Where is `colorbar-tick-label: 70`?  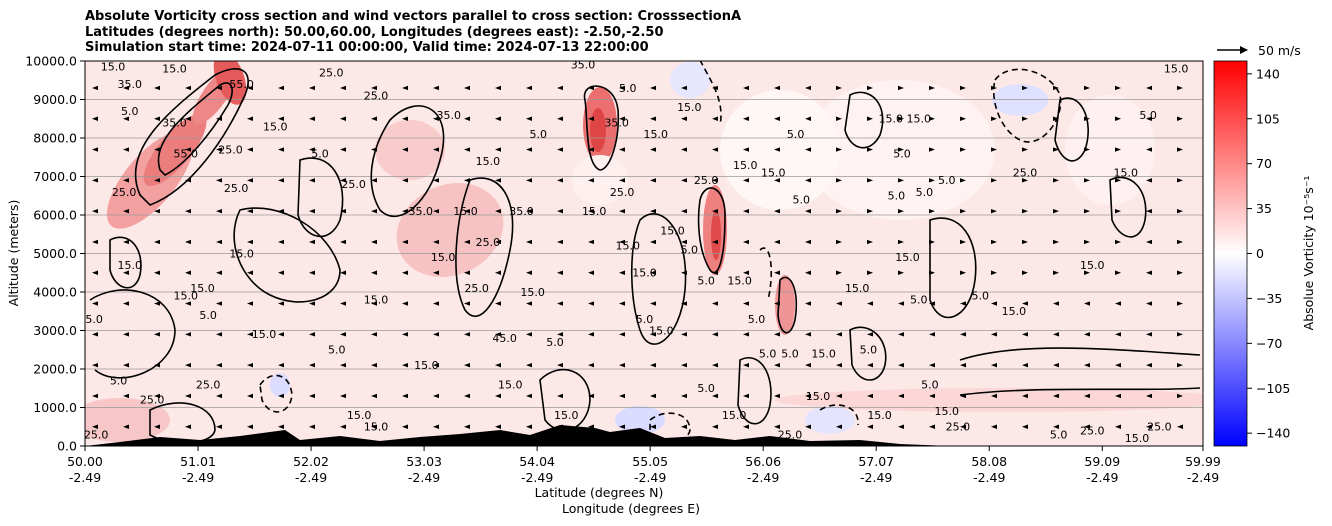
colorbar-tick-label: 70 is located at coordinates (1264, 163).